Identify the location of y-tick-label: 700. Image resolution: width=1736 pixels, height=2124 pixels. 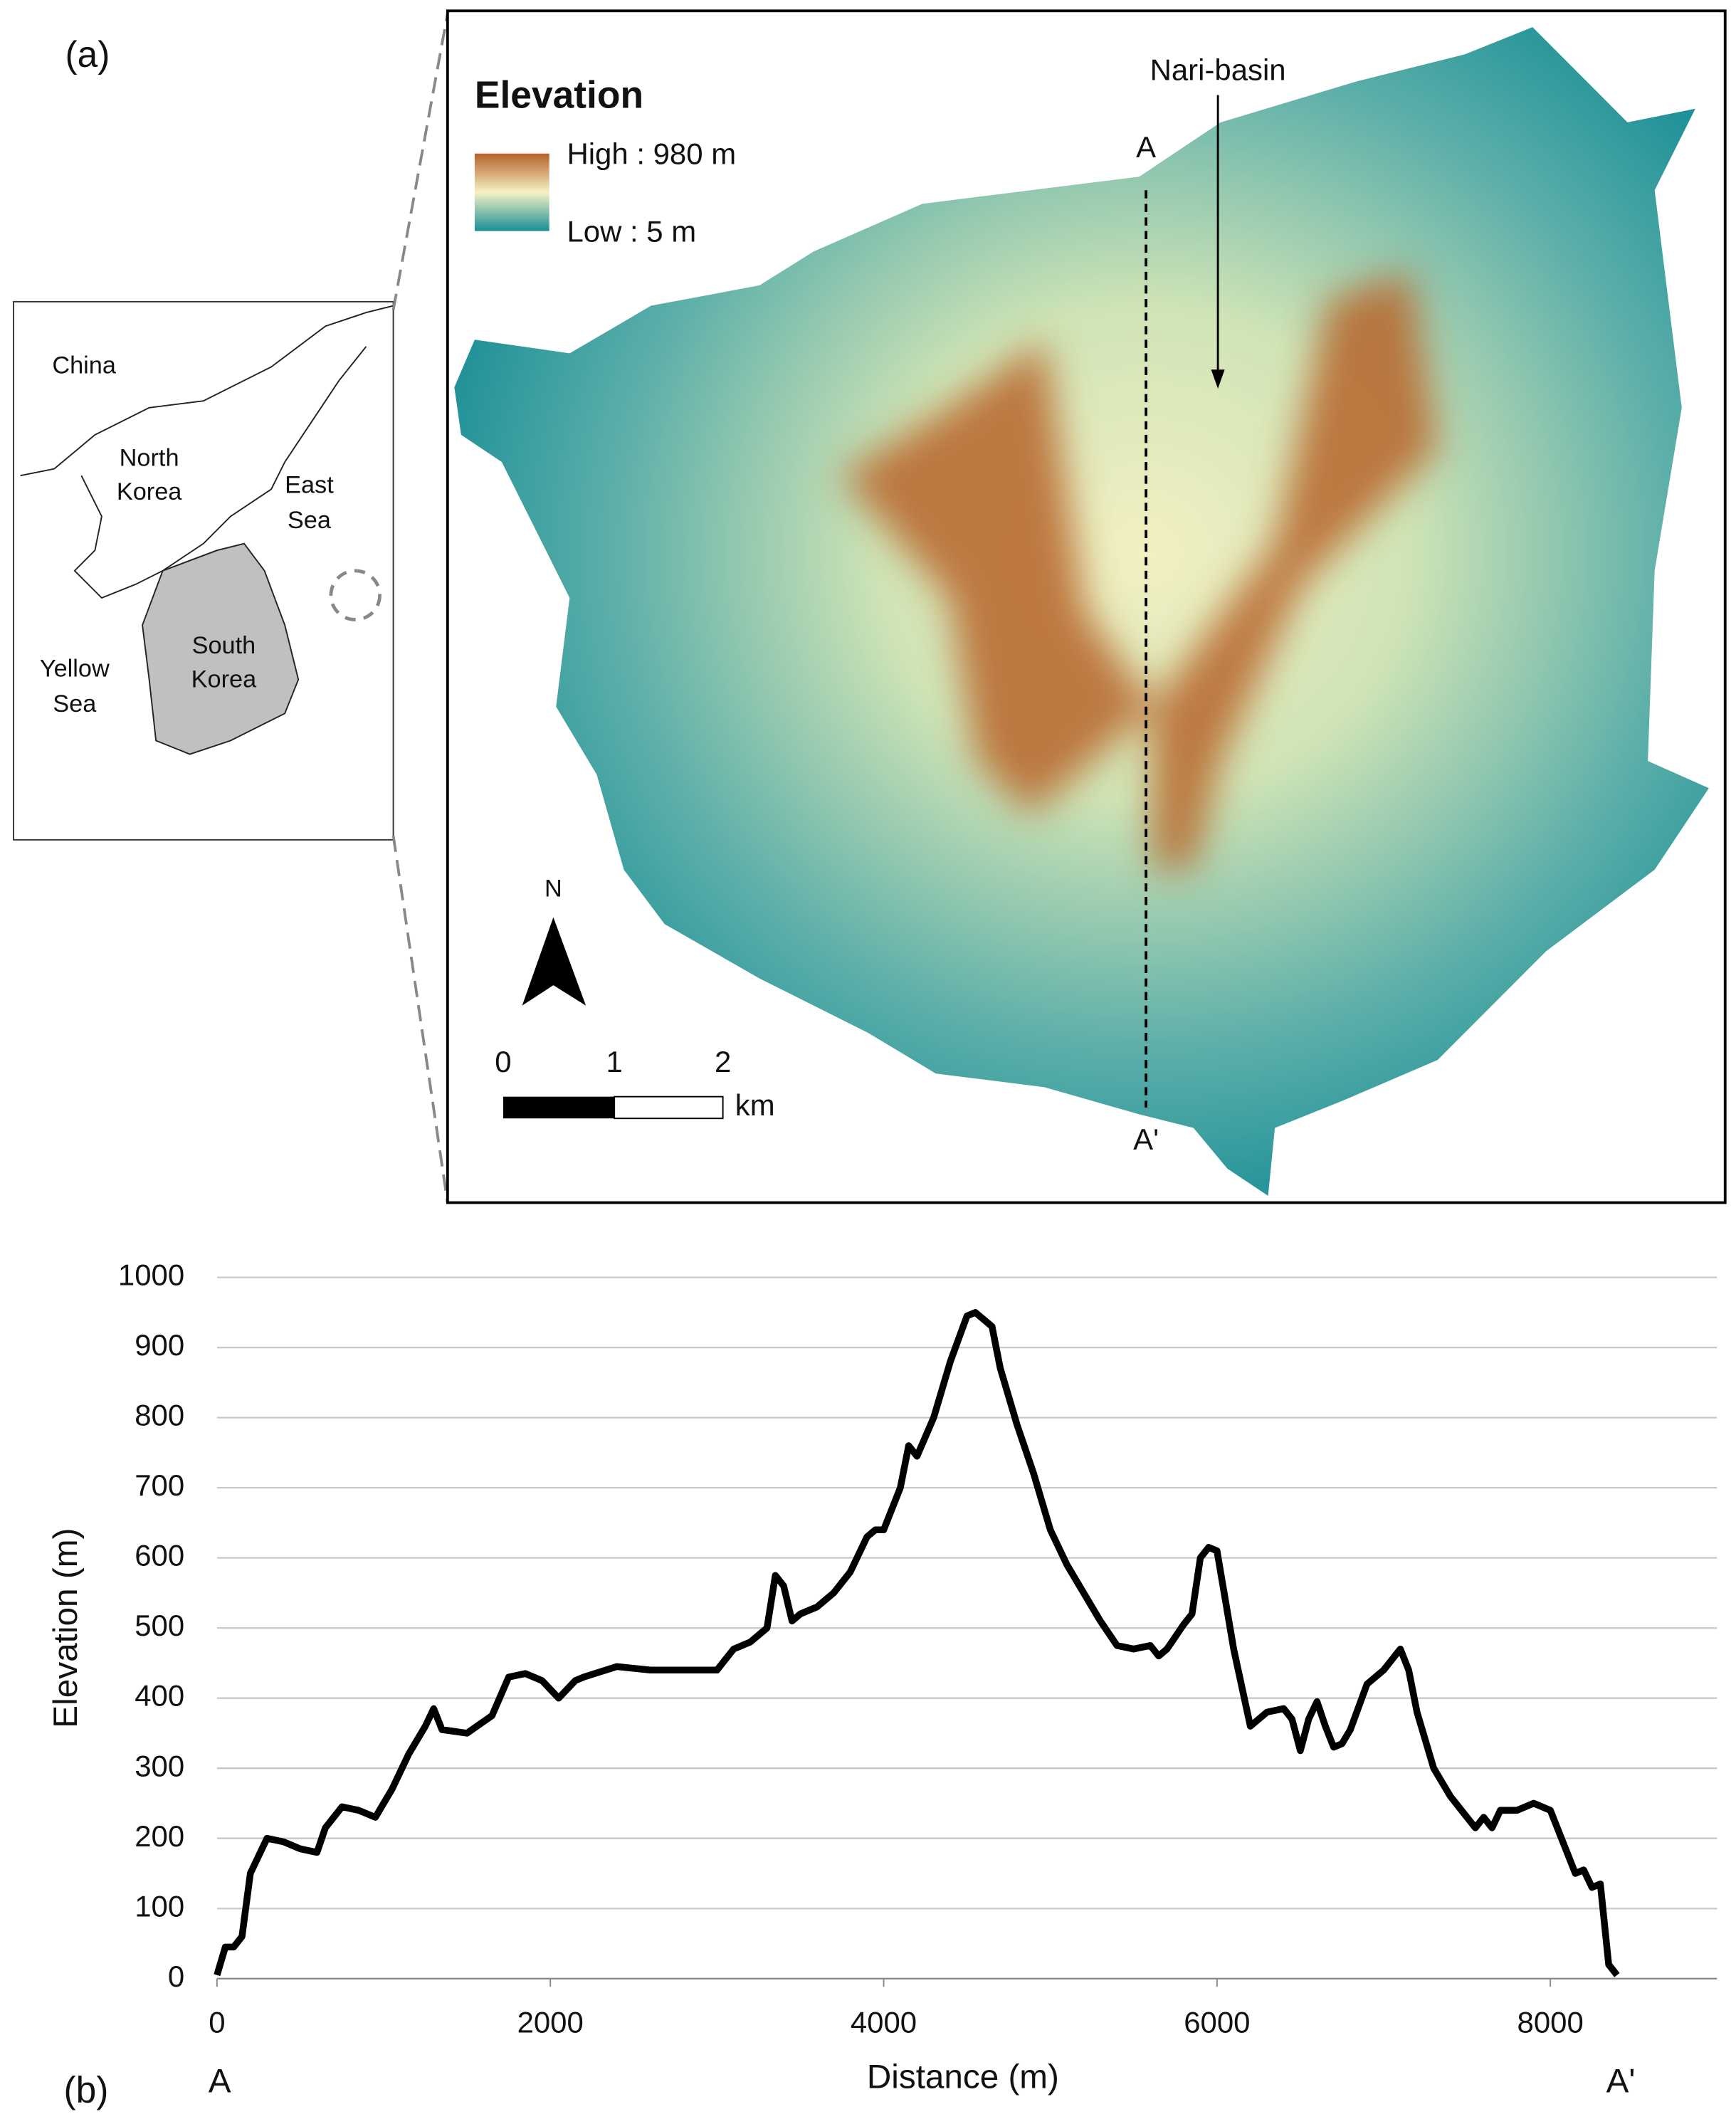
(159, 1485).